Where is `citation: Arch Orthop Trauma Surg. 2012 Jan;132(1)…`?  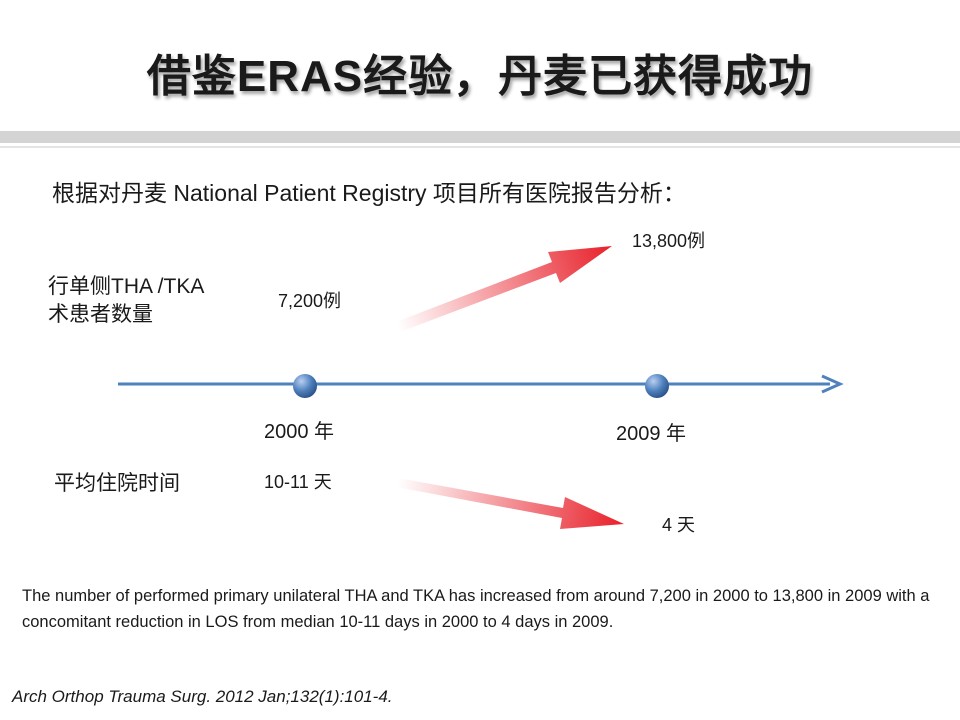
citation: Arch Orthop Trauma Surg. 2012 Jan;132(1)… is located at coordinates (202, 696).